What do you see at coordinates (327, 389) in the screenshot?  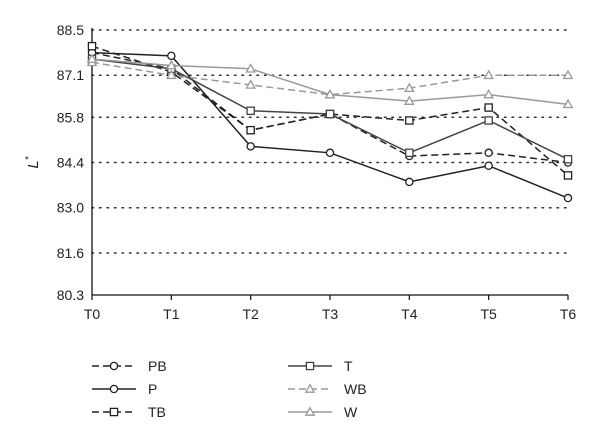 I see `legend-item-wb: WB` at bounding box center [327, 389].